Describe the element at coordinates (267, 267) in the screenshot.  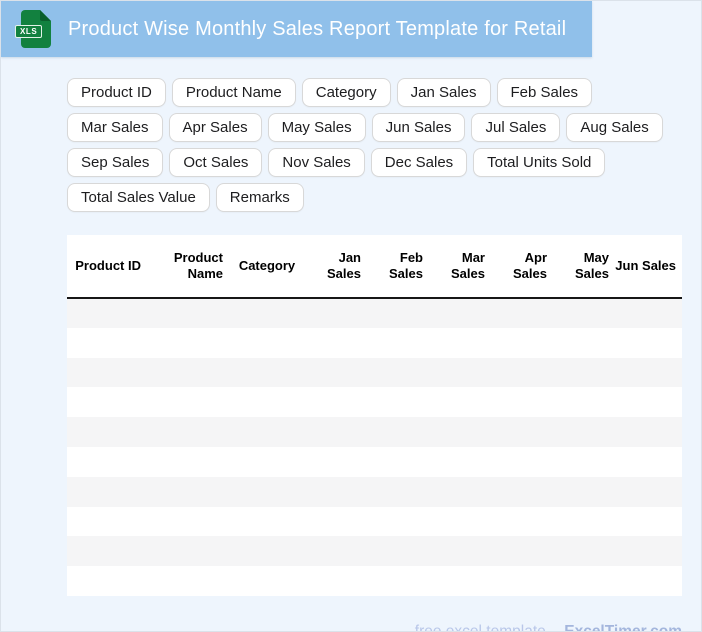
I see `column-header-category: Category` at that location.